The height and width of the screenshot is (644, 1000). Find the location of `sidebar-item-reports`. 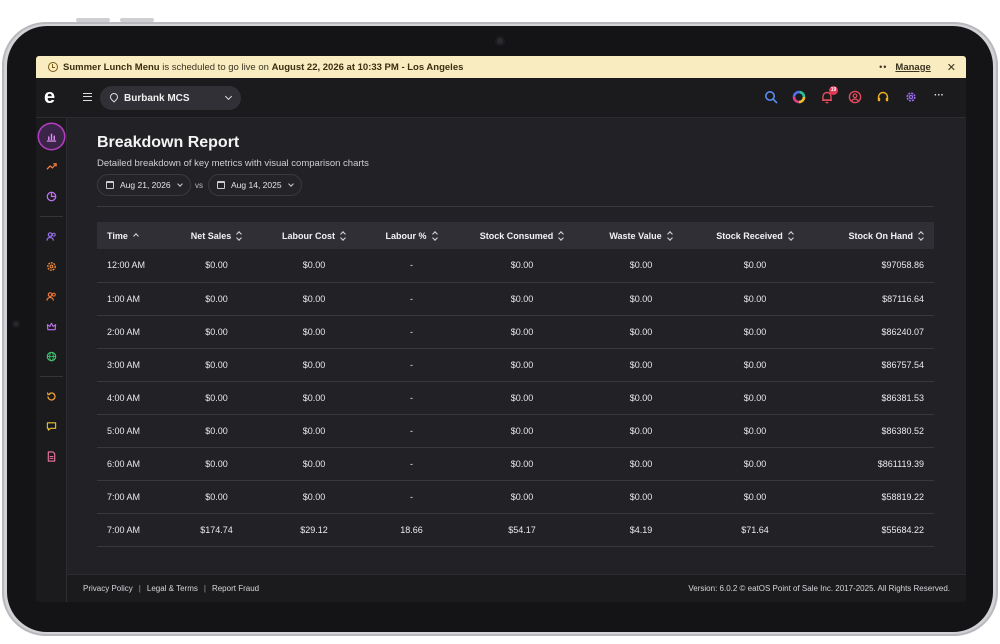

sidebar-item-reports is located at coordinates (51, 136).